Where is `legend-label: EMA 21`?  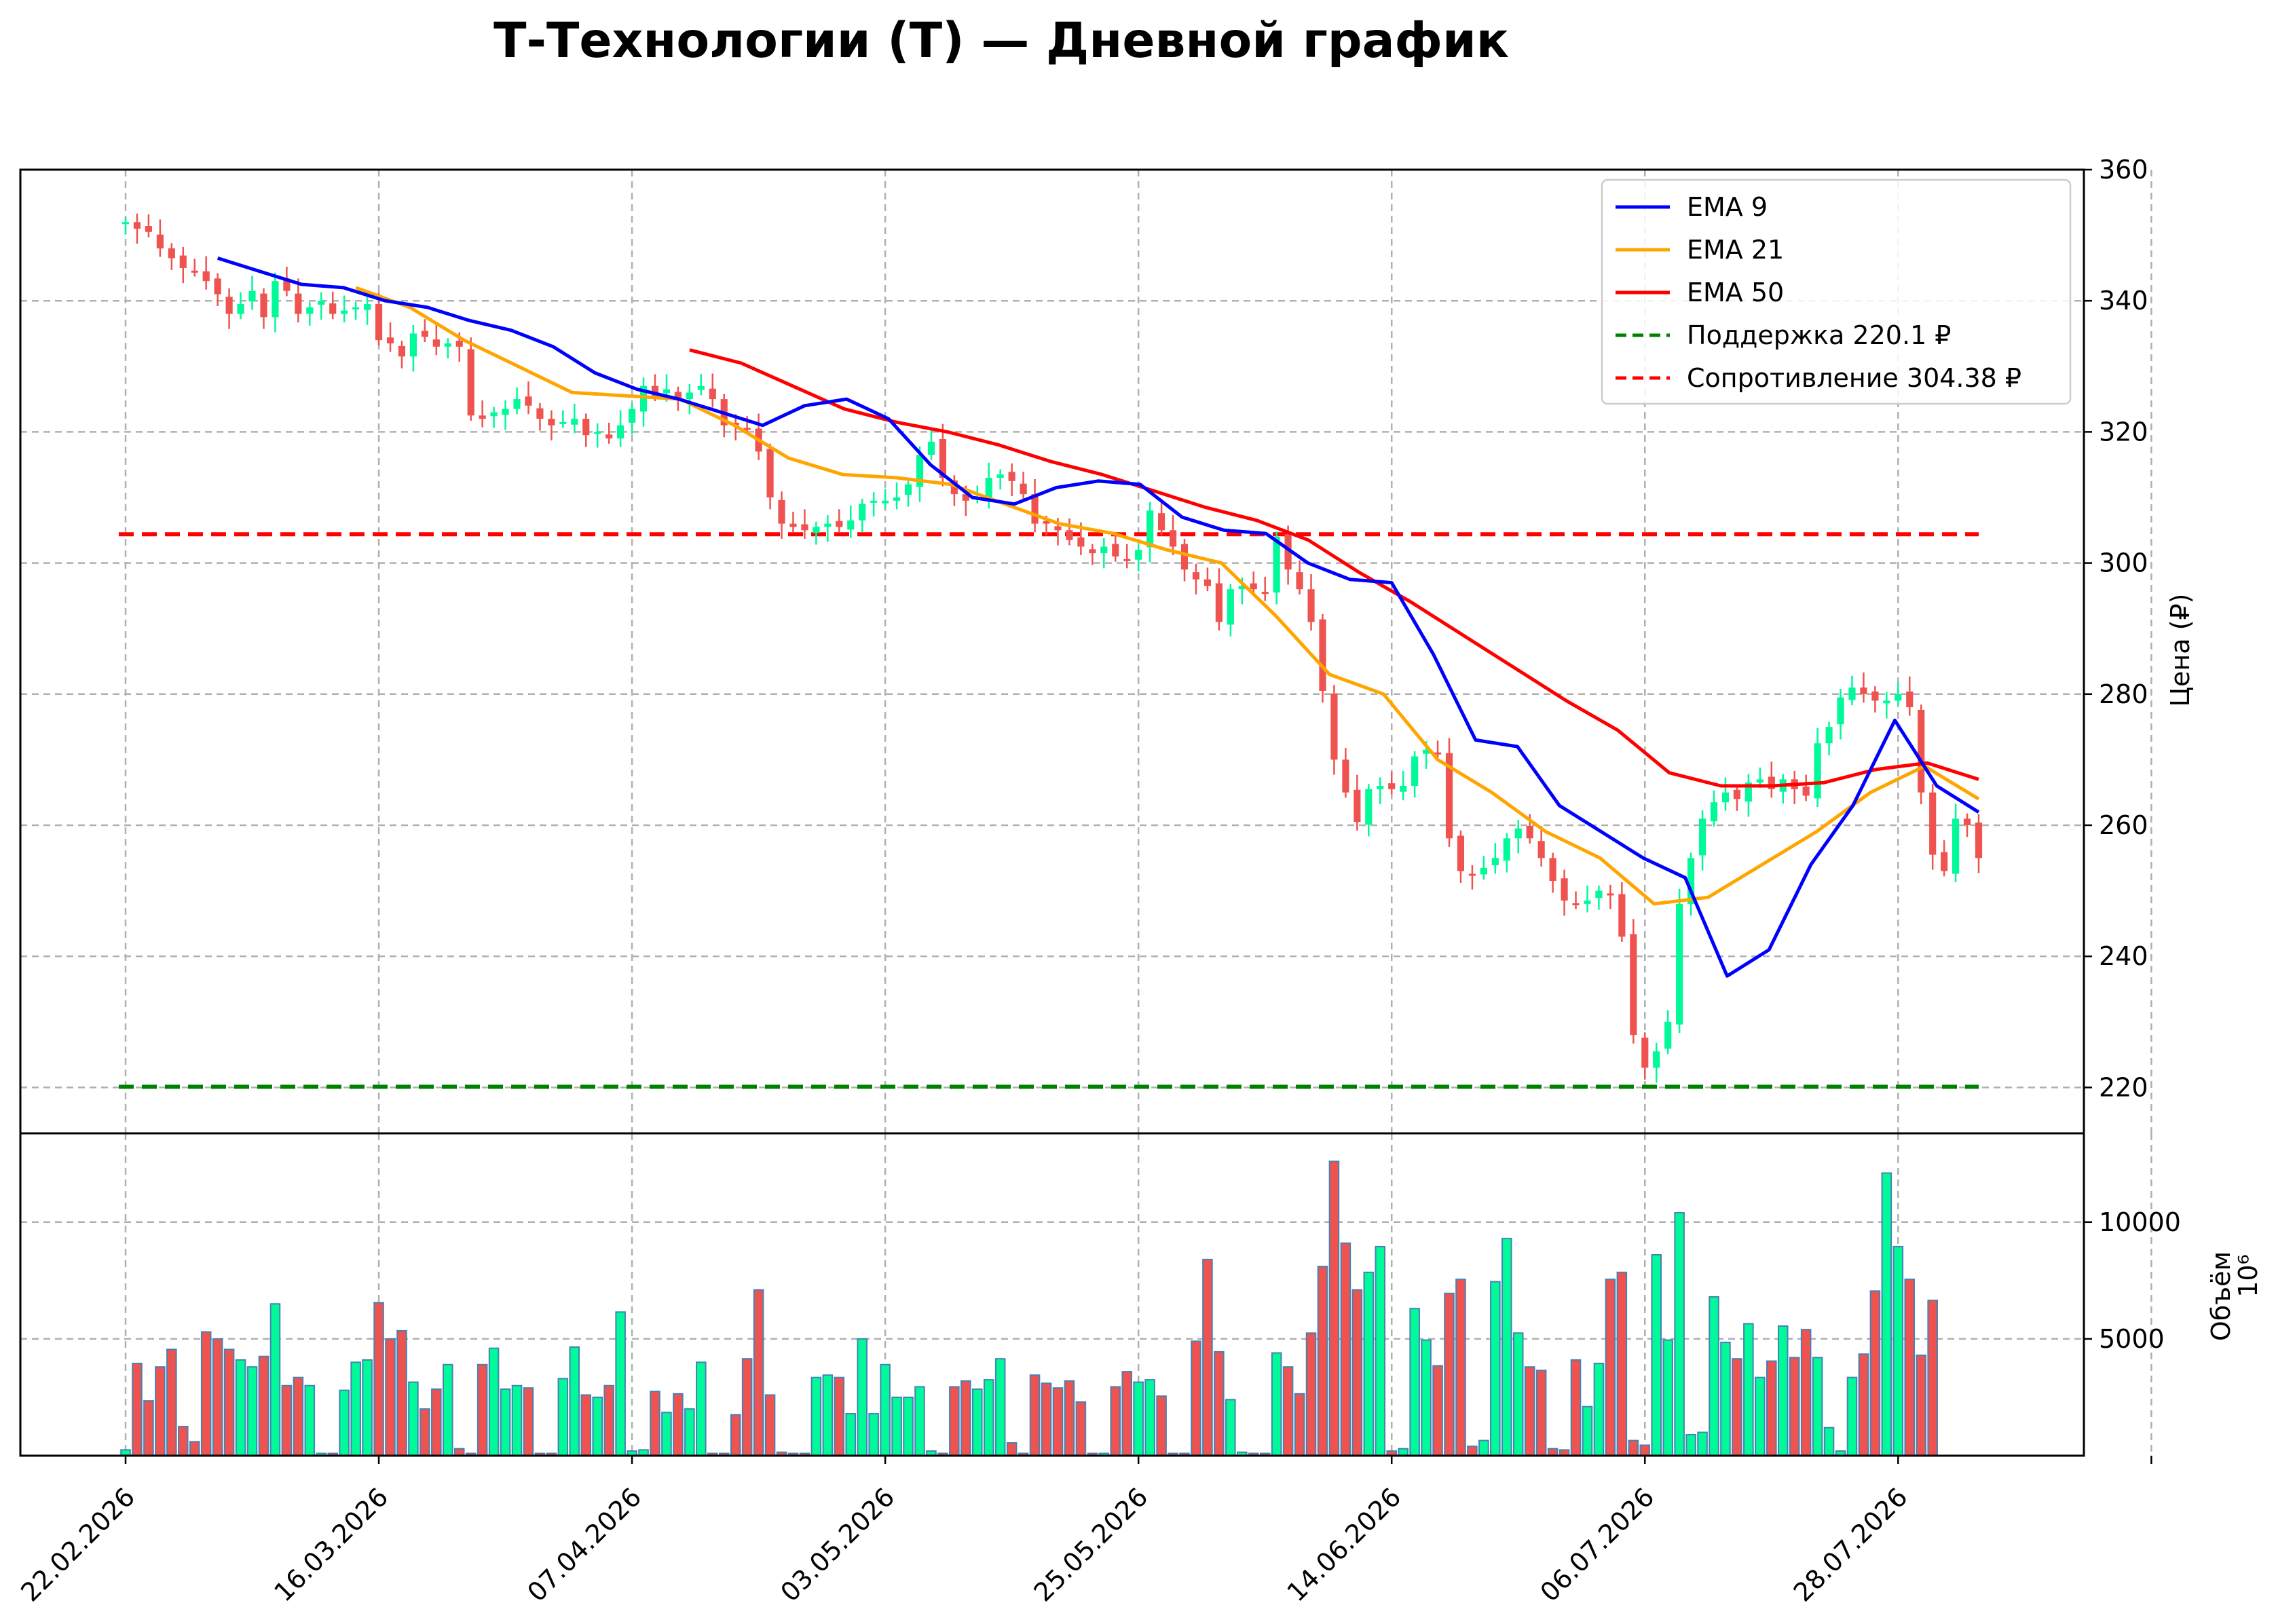
legend-label: EMA 21 is located at coordinates (1735, 250).